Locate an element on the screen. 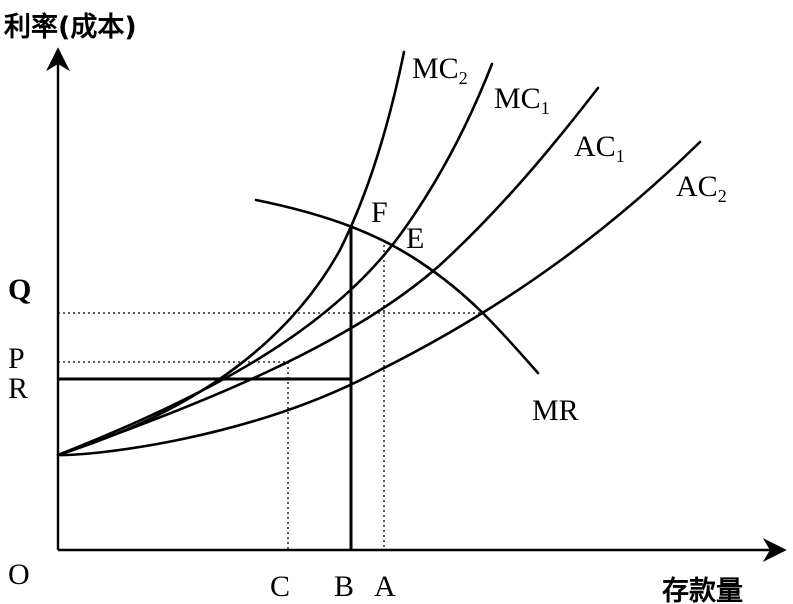 The height and width of the screenshot is (604, 793). x-tick-a: A is located at coordinates (385, 586).